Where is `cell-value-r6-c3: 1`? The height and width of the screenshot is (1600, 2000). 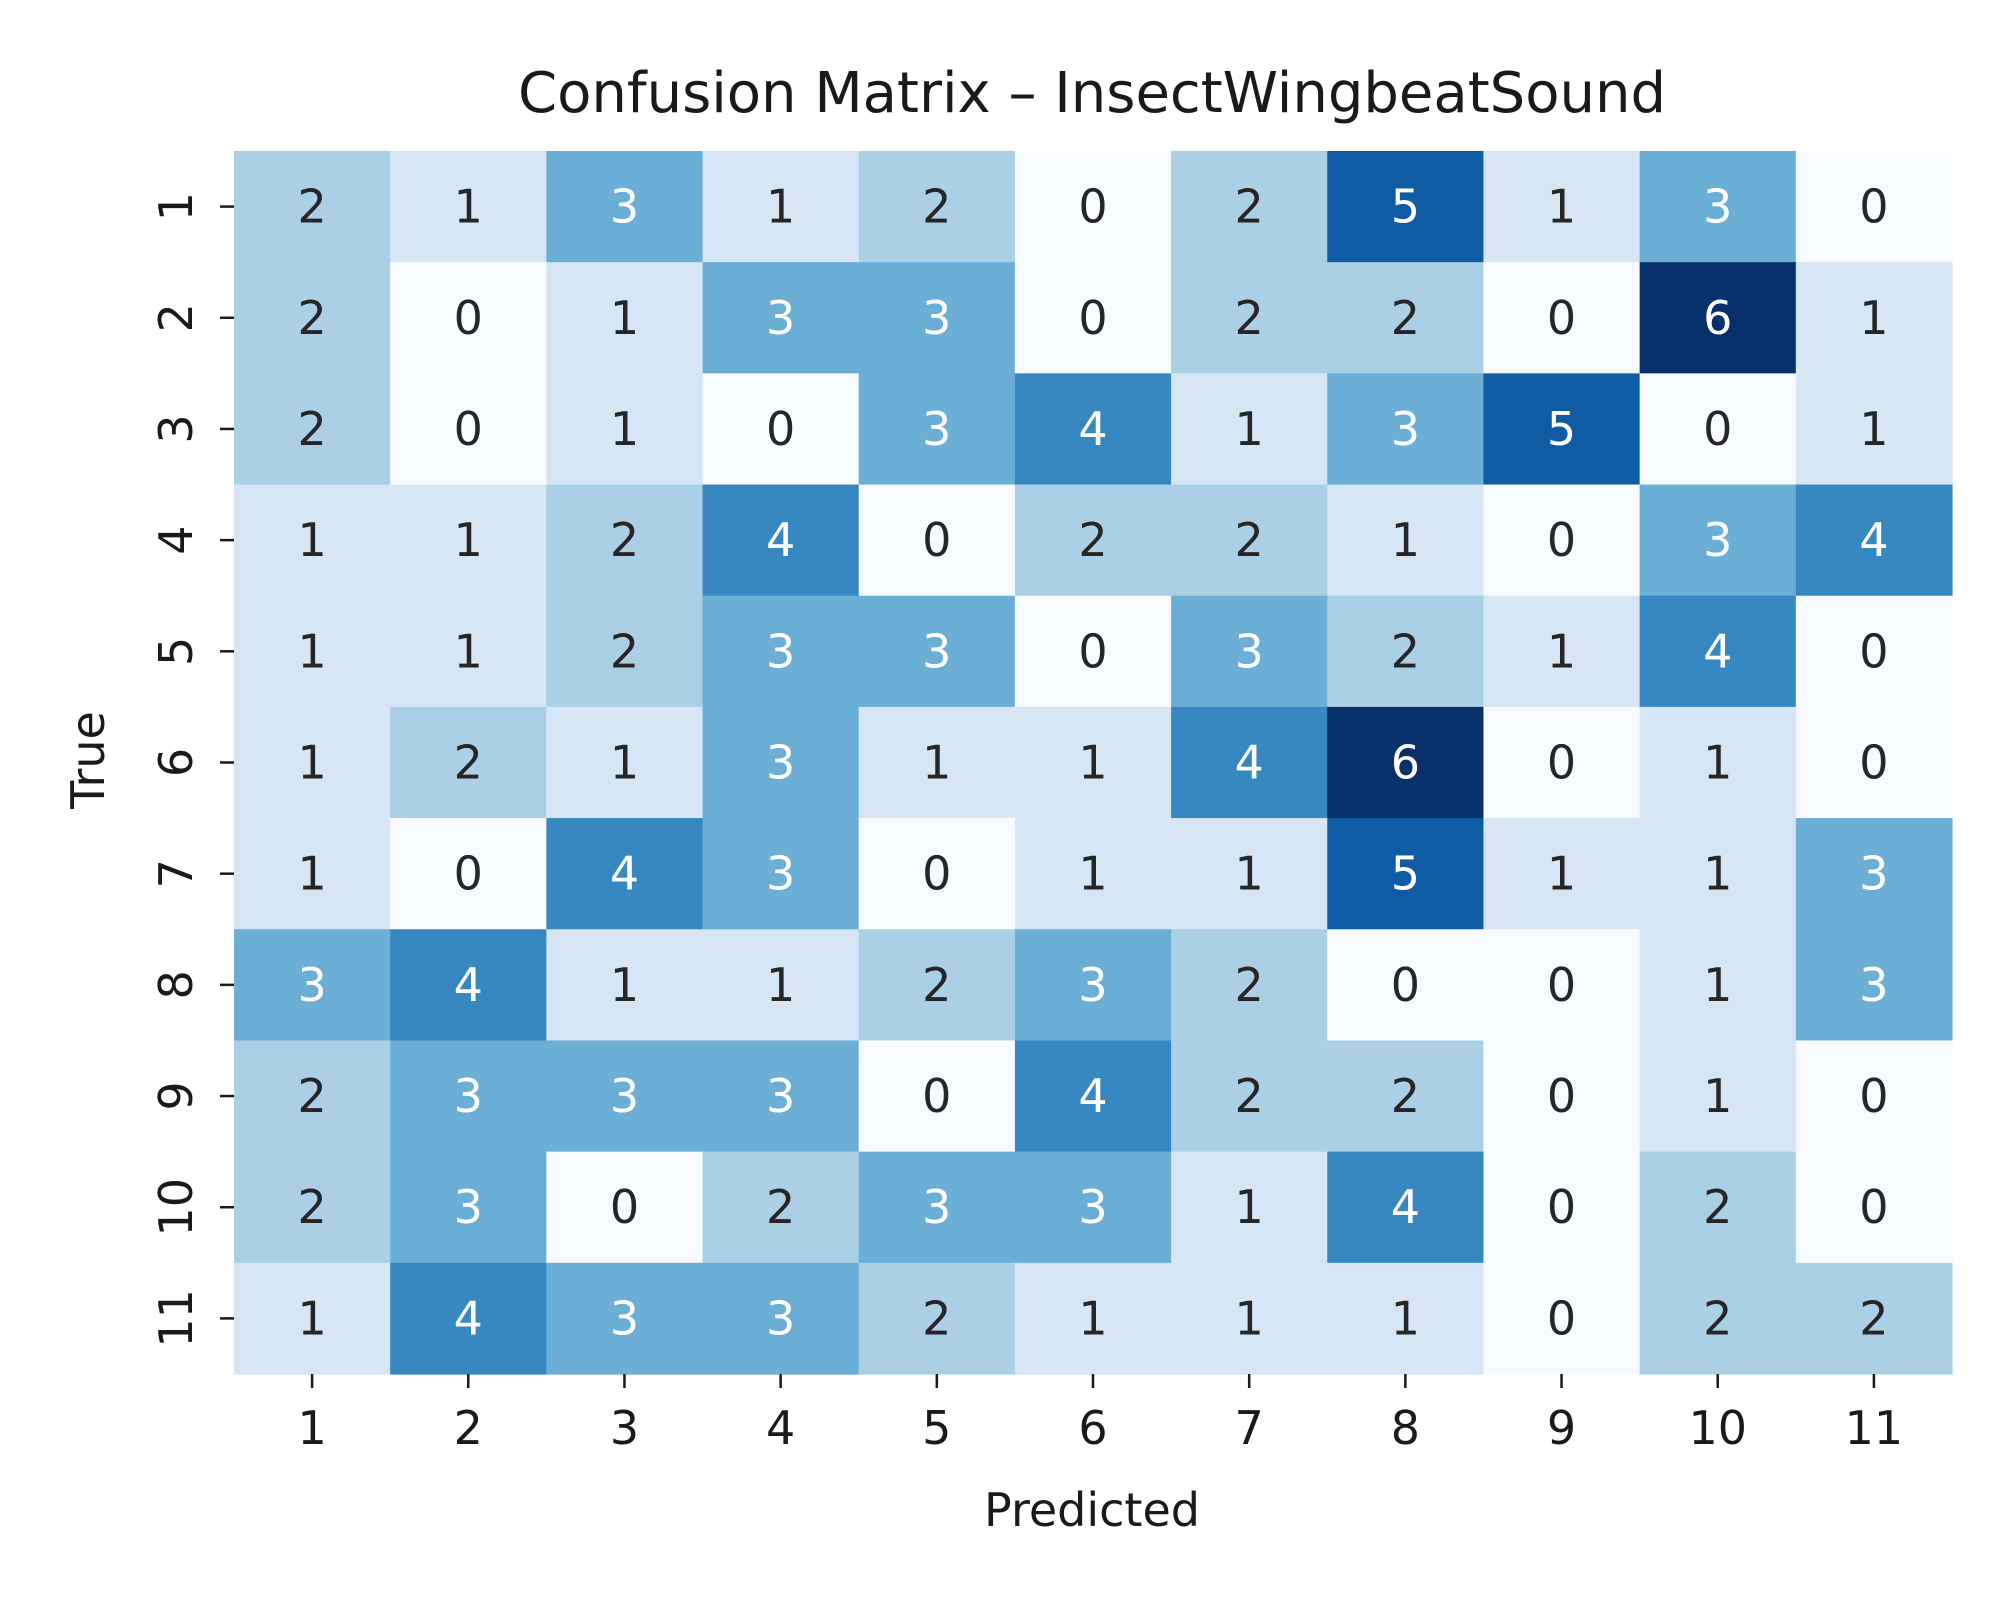 cell-value-r6-c3: 1 is located at coordinates (624, 763).